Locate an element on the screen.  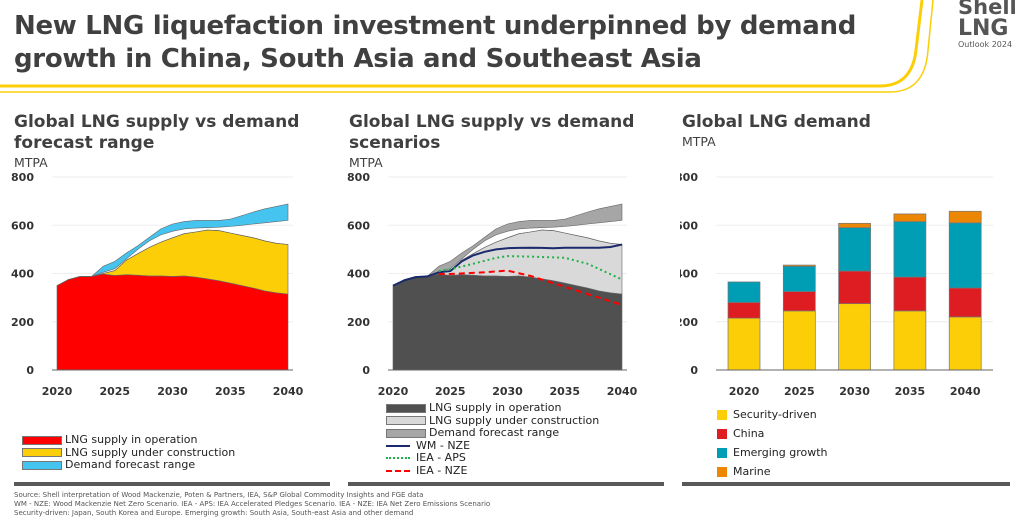
line-iea-aps is located at coordinates (530, 268).